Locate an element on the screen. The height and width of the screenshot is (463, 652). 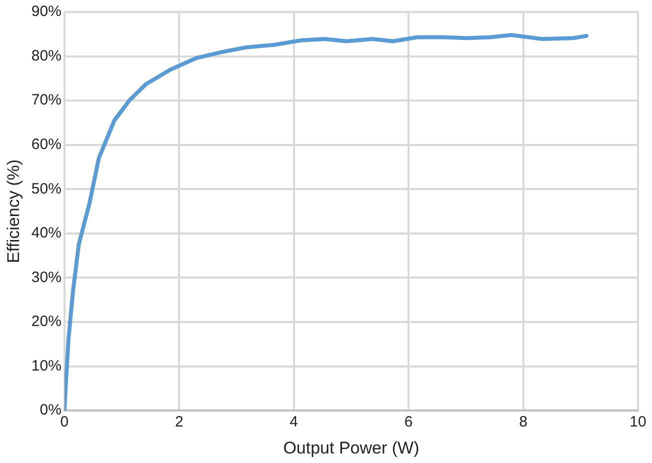
x-tick-label: 10 is located at coordinates (638, 422).